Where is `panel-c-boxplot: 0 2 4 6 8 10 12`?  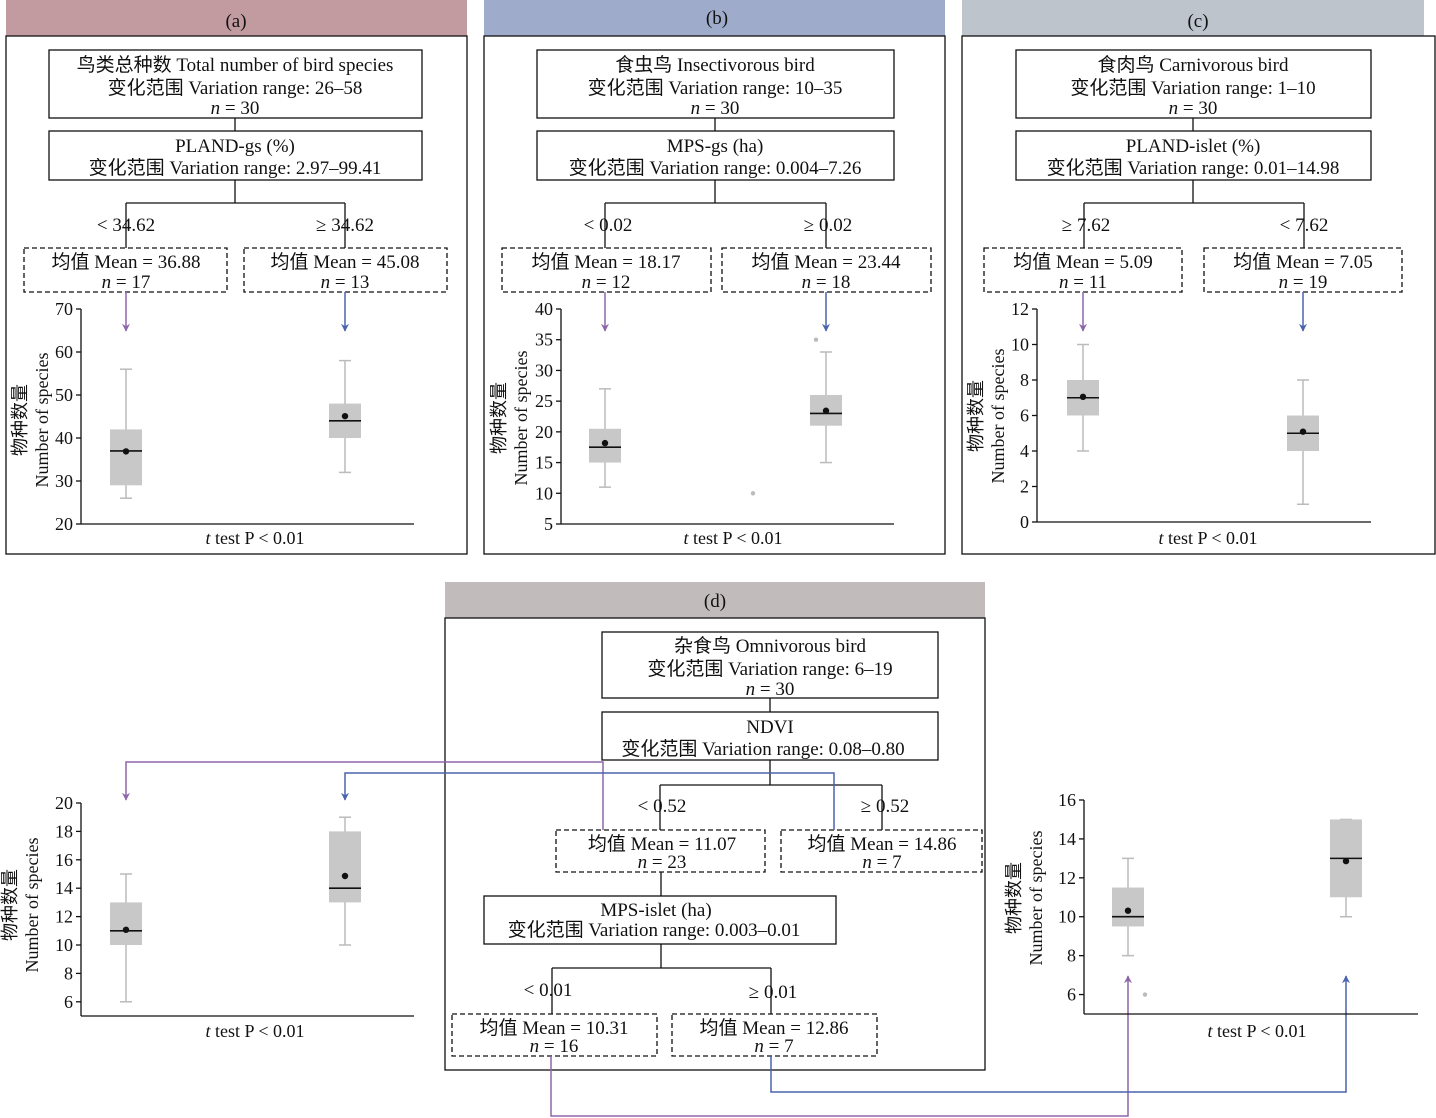
panel-c-boxplot: 0 2 4 6 8 10 12 is located at coordinates (1191, 415).